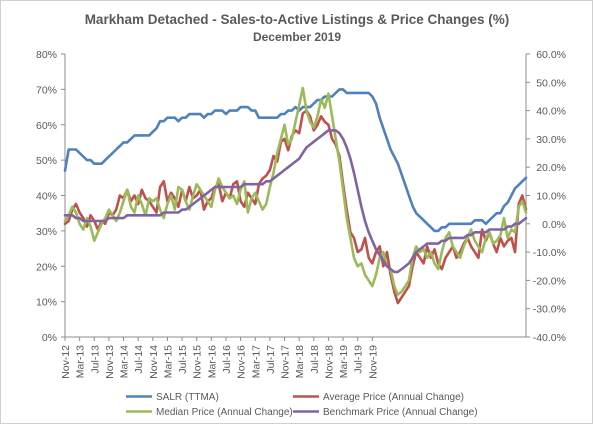  I want to click on legend-label: Average Price (Annual Change), so click(393, 397).